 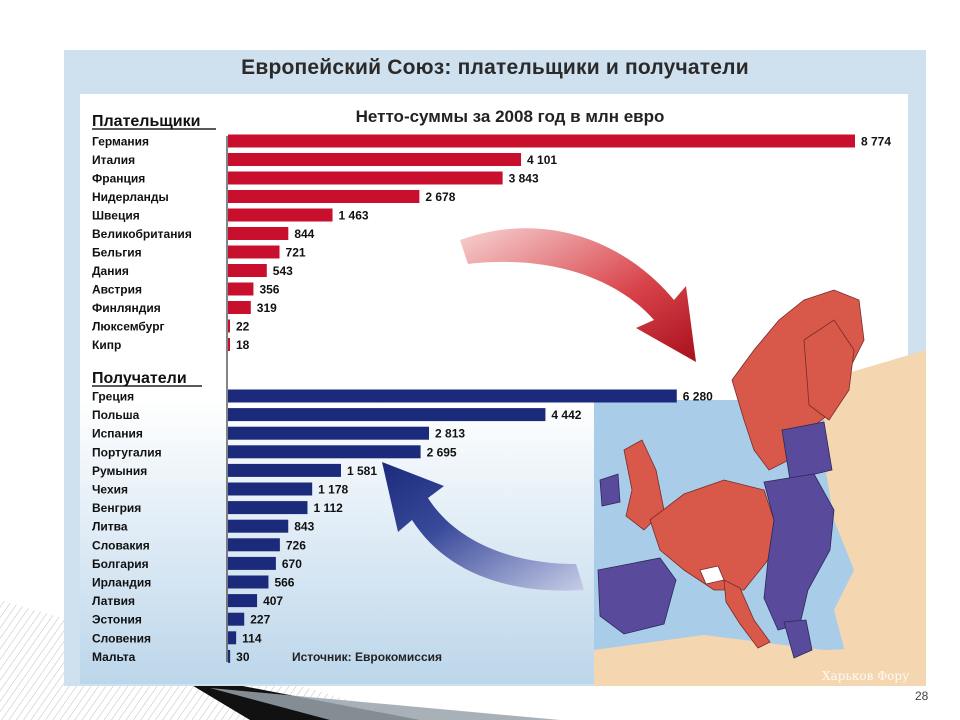 What do you see at coordinates (130, 197) in the screenshot?
I see `payer-category-label: Нидерланды` at bounding box center [130, 197].